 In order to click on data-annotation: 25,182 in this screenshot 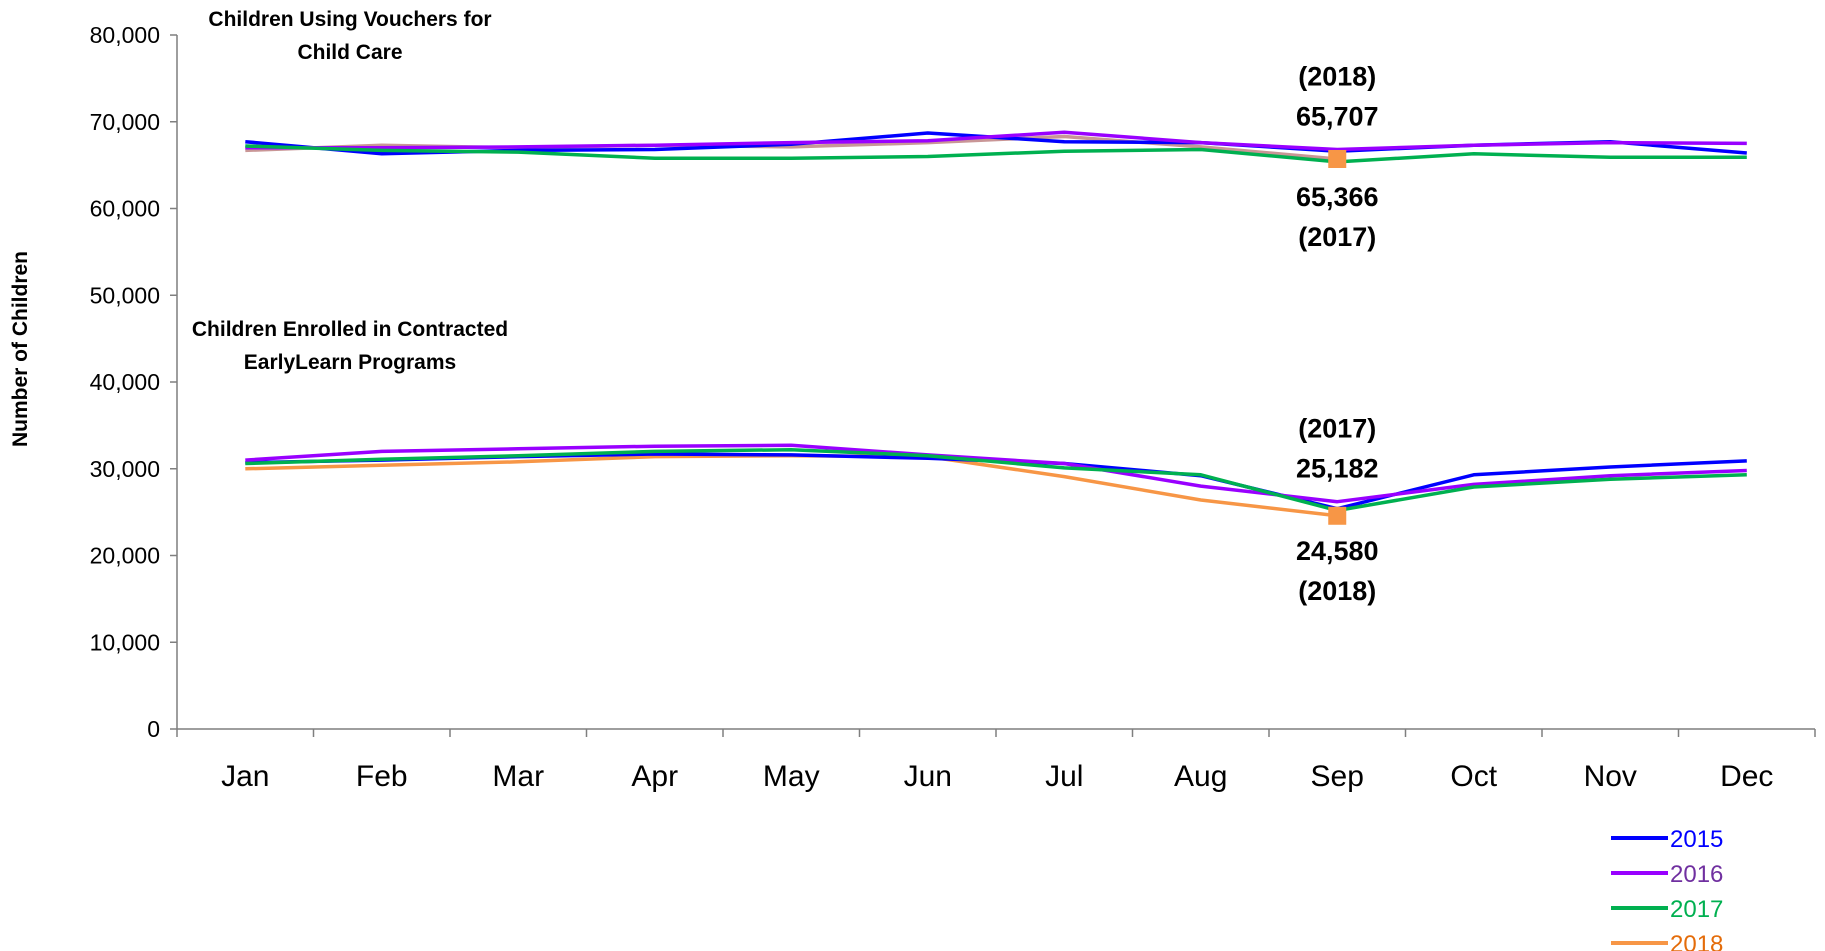, I will do `click(1337, 469)`.